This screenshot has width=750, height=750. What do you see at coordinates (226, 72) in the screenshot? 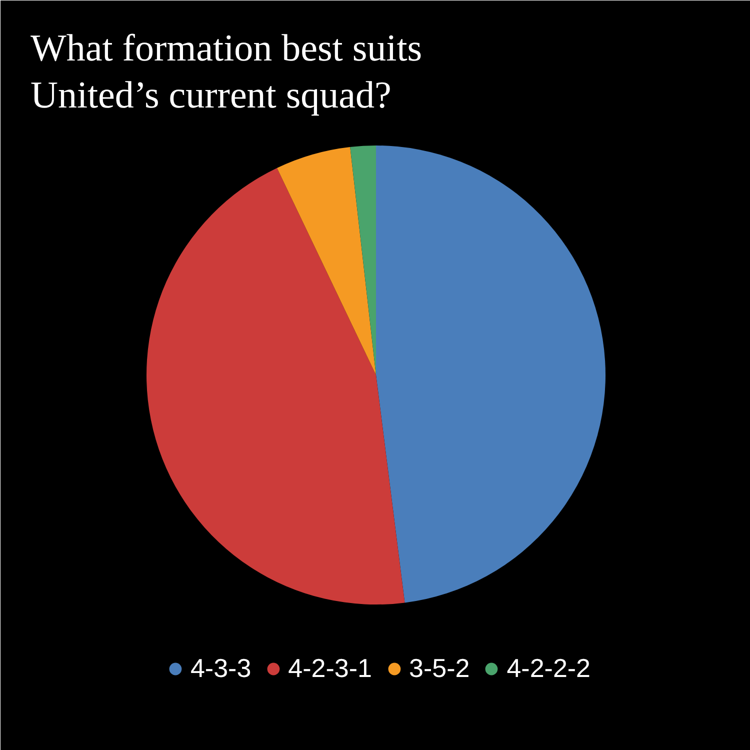
I see `chart-title: What formation best suits United’s current squad?` at bounding box center [226, 72].